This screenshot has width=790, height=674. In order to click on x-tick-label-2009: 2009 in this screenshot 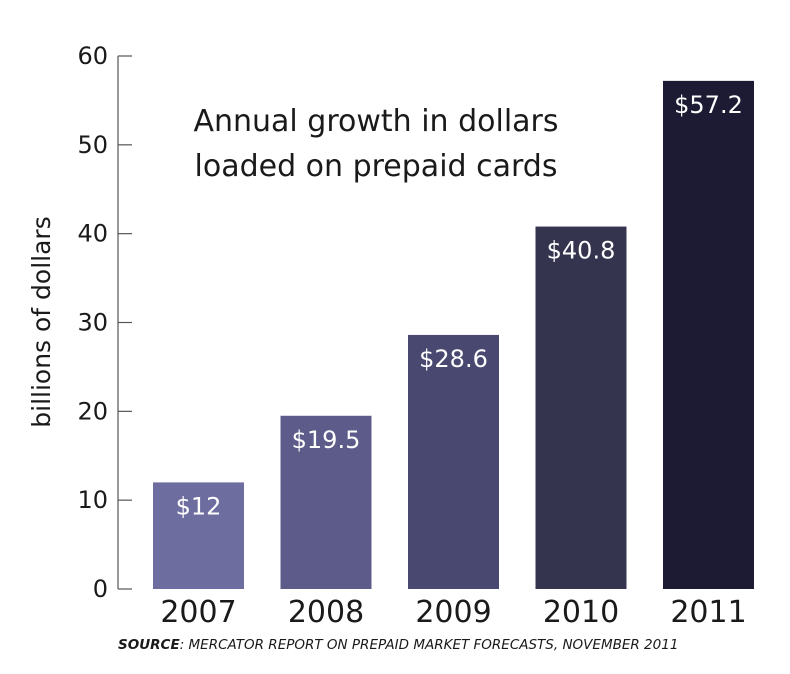, I will do `click(453, 612)`.